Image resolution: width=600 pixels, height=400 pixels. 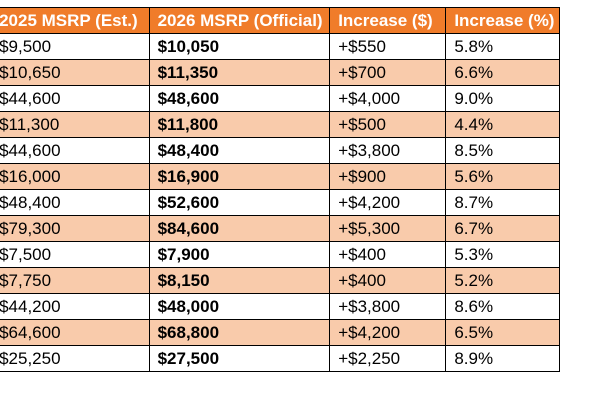 What do you see at coordinates (75, 202) in the screenshot?
I see `msrp-2025-cell: $48,400` at bounding box center [75, 202].